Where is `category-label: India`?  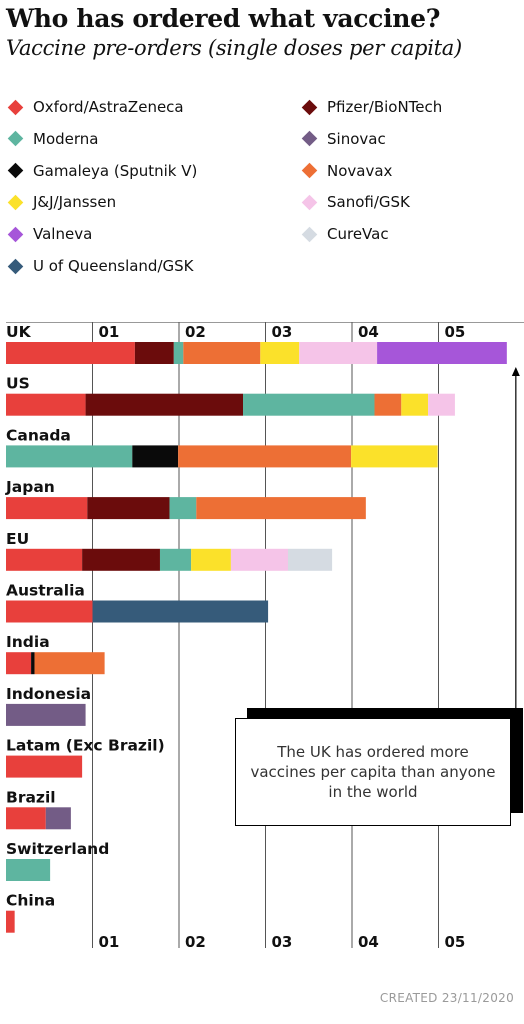
category-label: India is located at coordinates (28, 642).